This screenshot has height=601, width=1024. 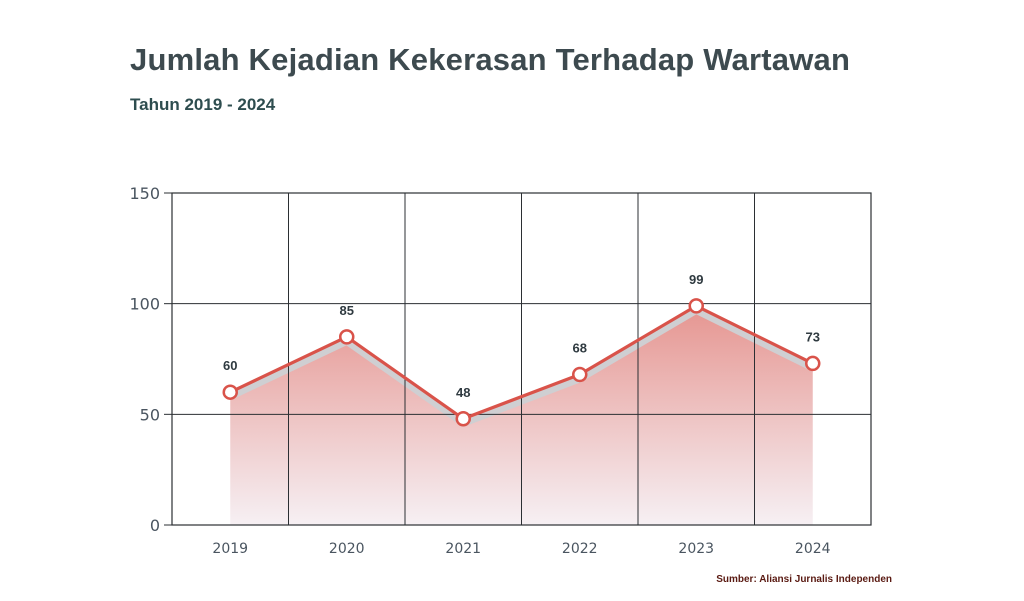 I want to click on source-note: Sumber: Aliansi Jurnalis Independen, so click(x=804, y=579).